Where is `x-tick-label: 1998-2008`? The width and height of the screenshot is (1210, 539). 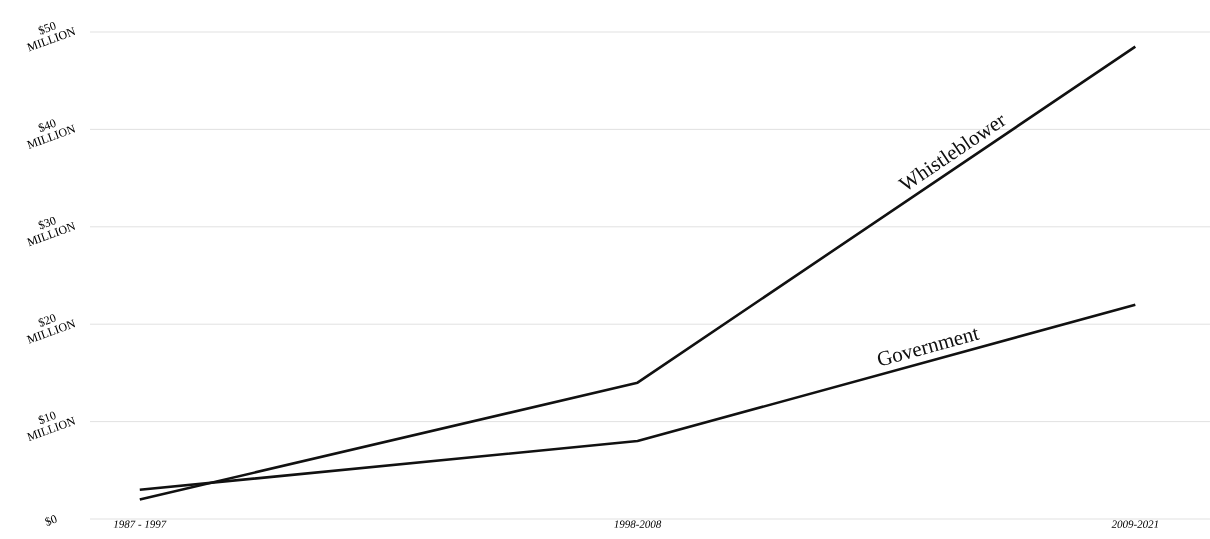 x-tick-label: 1998-2008 is located at coordinates (638, 524).